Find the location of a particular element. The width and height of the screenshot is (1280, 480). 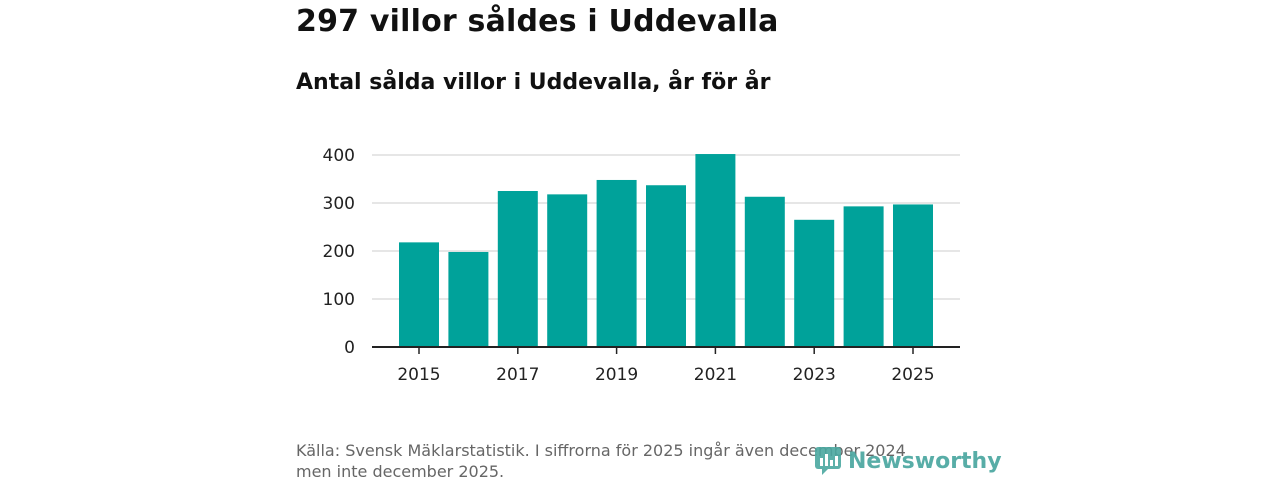

x-tick-label: 2015 is located at coordinates (418, 375).